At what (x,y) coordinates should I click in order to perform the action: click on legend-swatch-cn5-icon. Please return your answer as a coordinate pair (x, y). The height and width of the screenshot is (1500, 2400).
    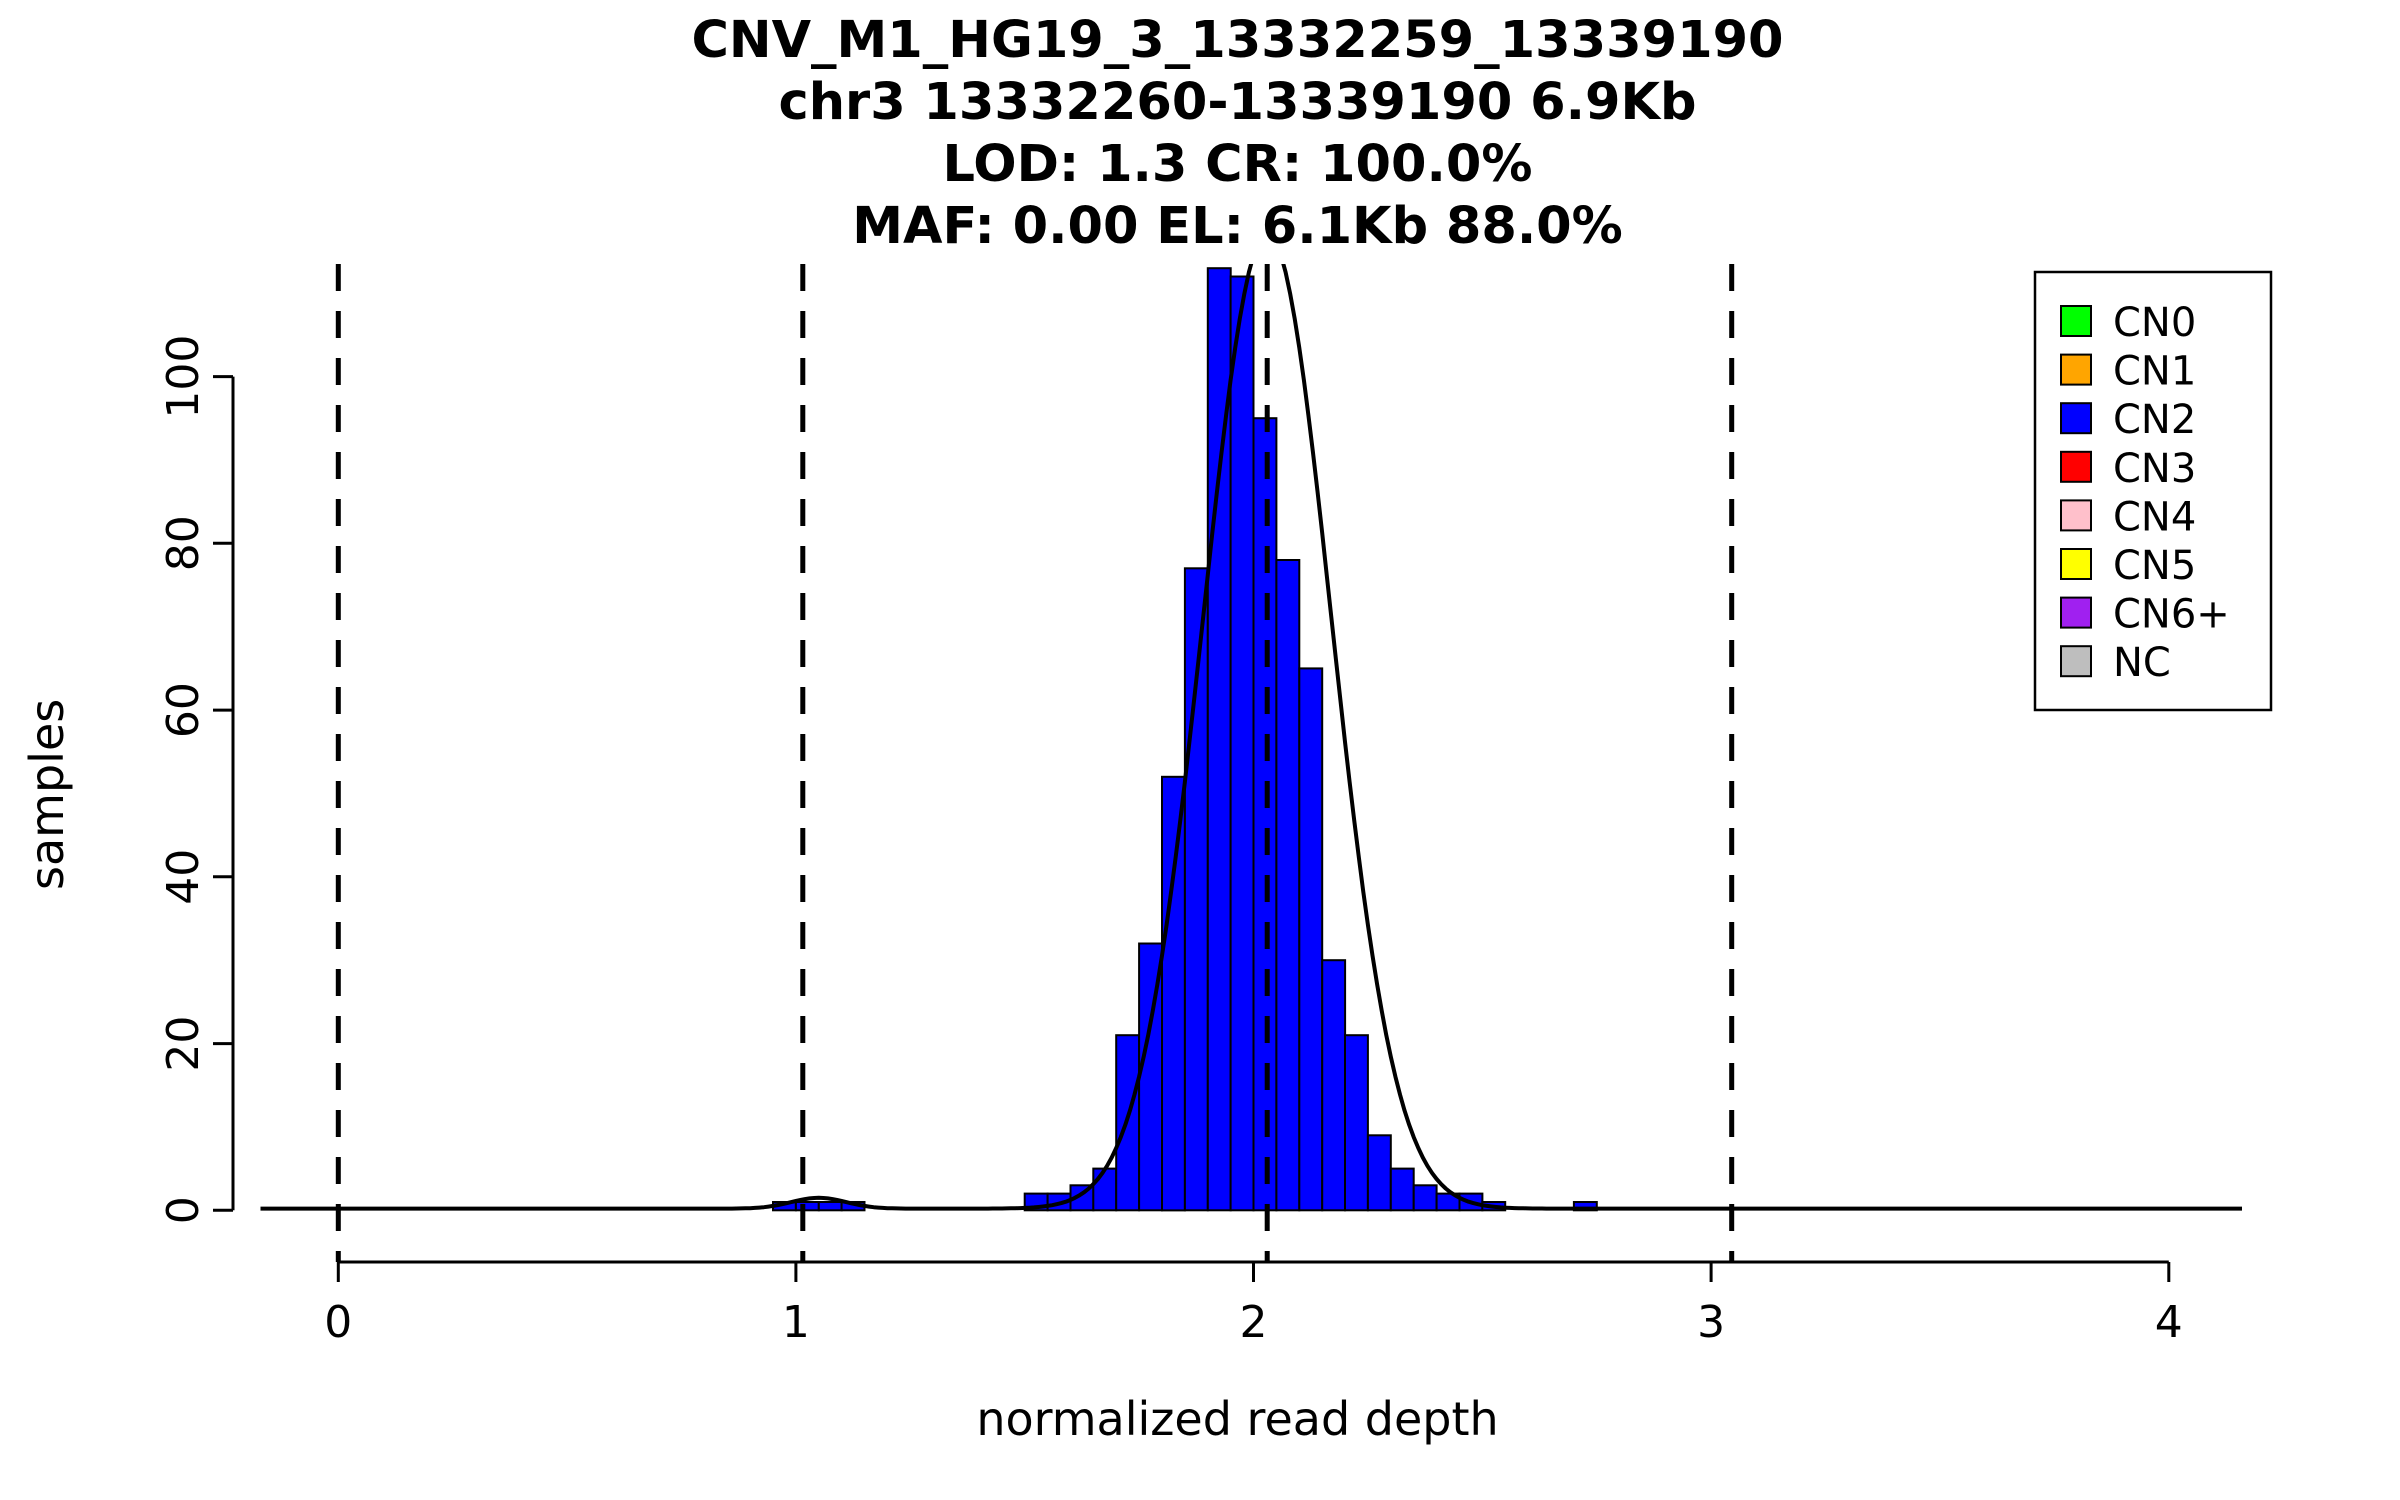
    Looking at the image, I should click on (2076, 564).